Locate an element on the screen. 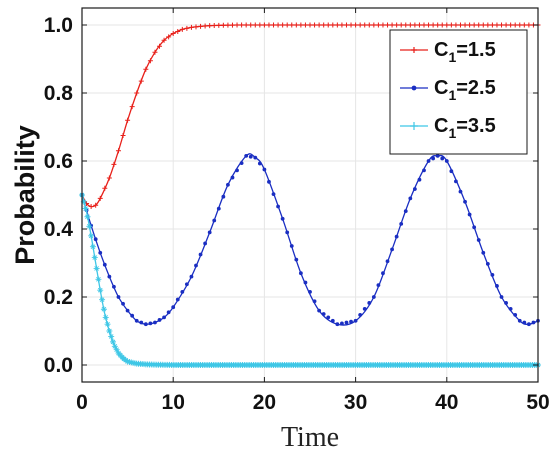 The image size is (550, 455). legend-box is located at coordinates (458, 92).